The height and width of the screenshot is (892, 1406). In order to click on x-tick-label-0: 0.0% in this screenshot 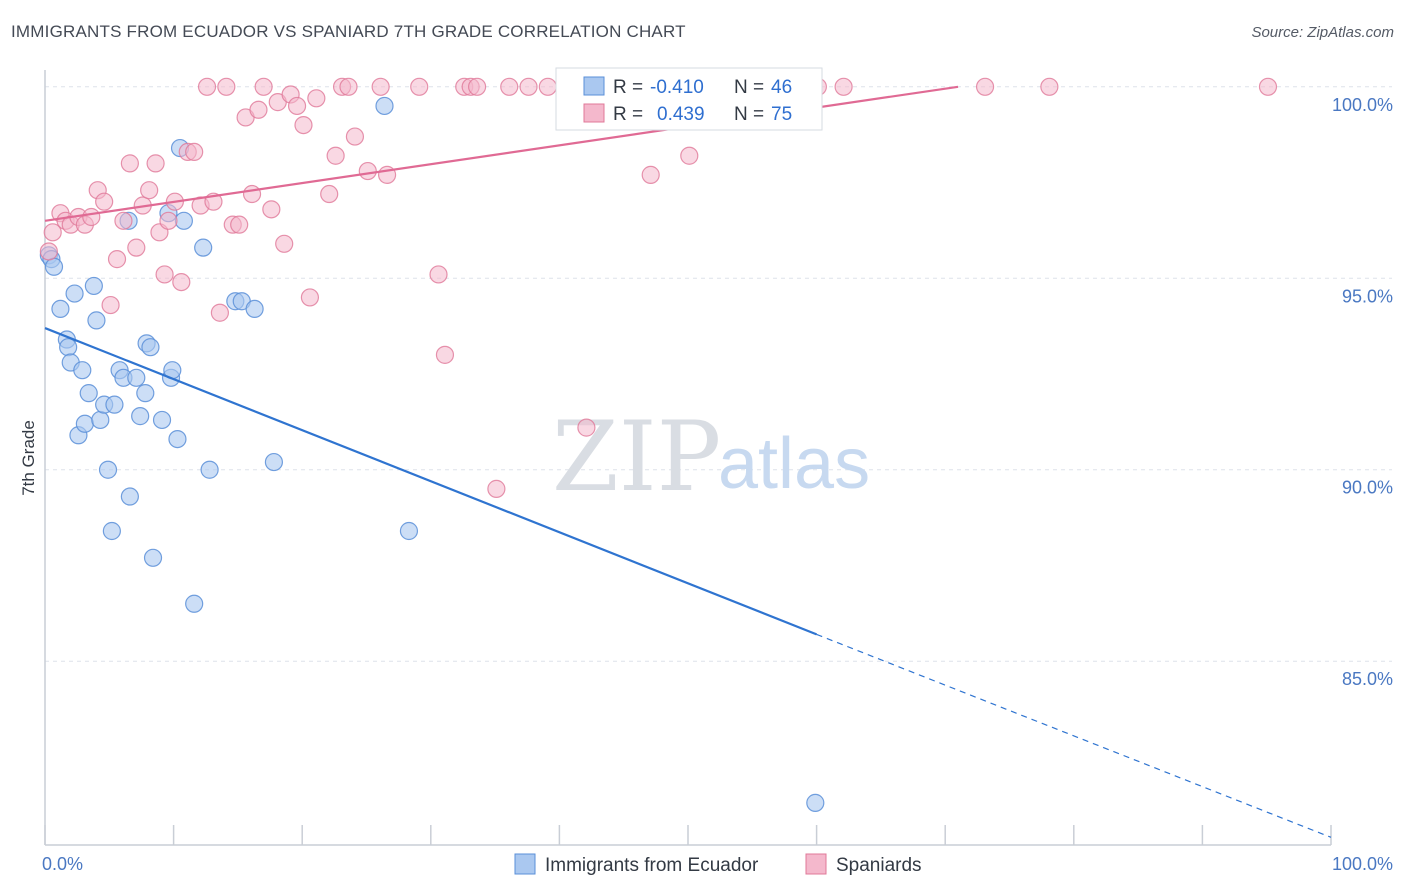, I will do `click(62, 864)`.